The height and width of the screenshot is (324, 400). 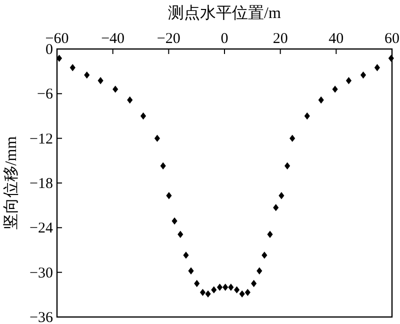 I want to click on xlabel: 测点水平位置/m, so click(x=224, y=13).